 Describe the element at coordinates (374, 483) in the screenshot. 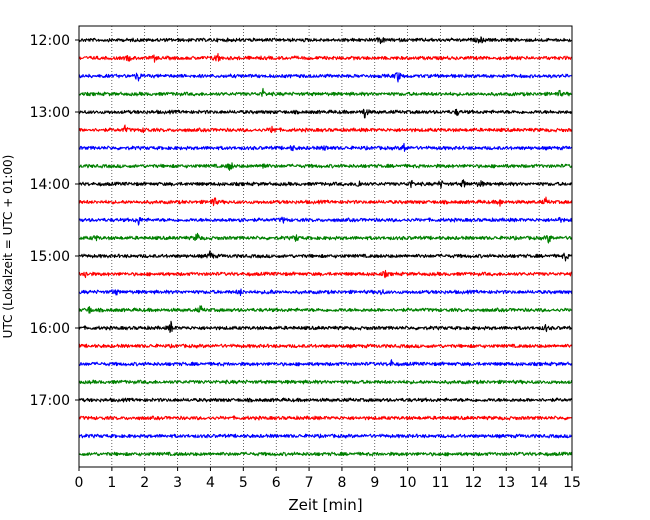

I see `x-tick-label: 9` at that location.